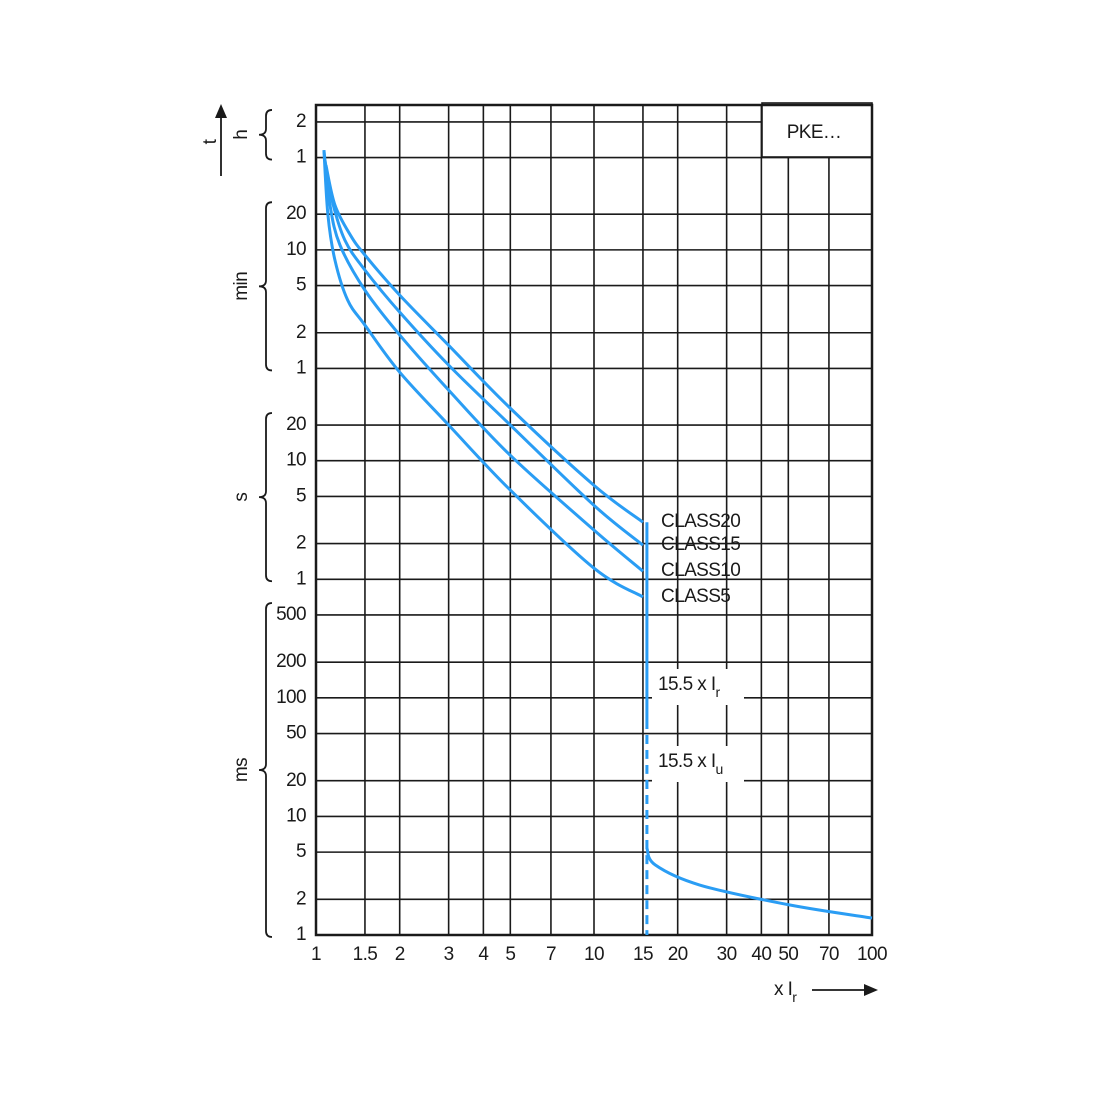  I want to click on annotation: 15.5 x Iu, so click(690, 764).